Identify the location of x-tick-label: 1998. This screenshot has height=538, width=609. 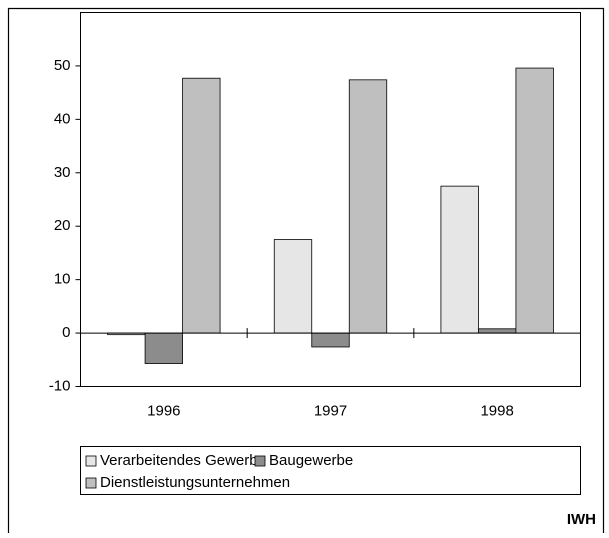
(496, 410).